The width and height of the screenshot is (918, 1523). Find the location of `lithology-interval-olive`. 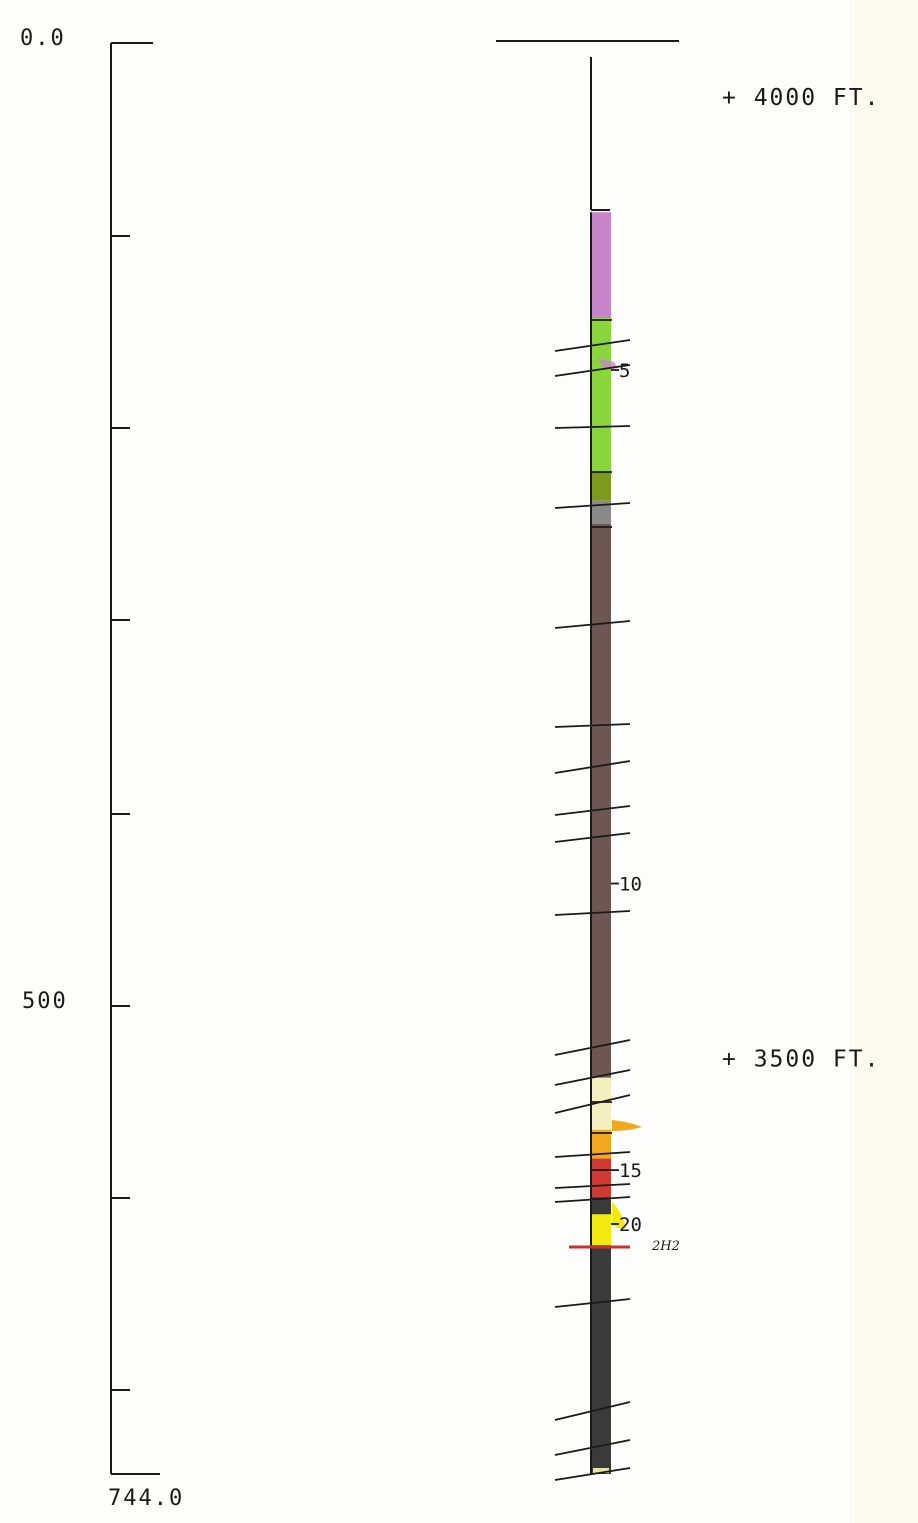

lithology-interval-olive is located at coordinates (601, 486).